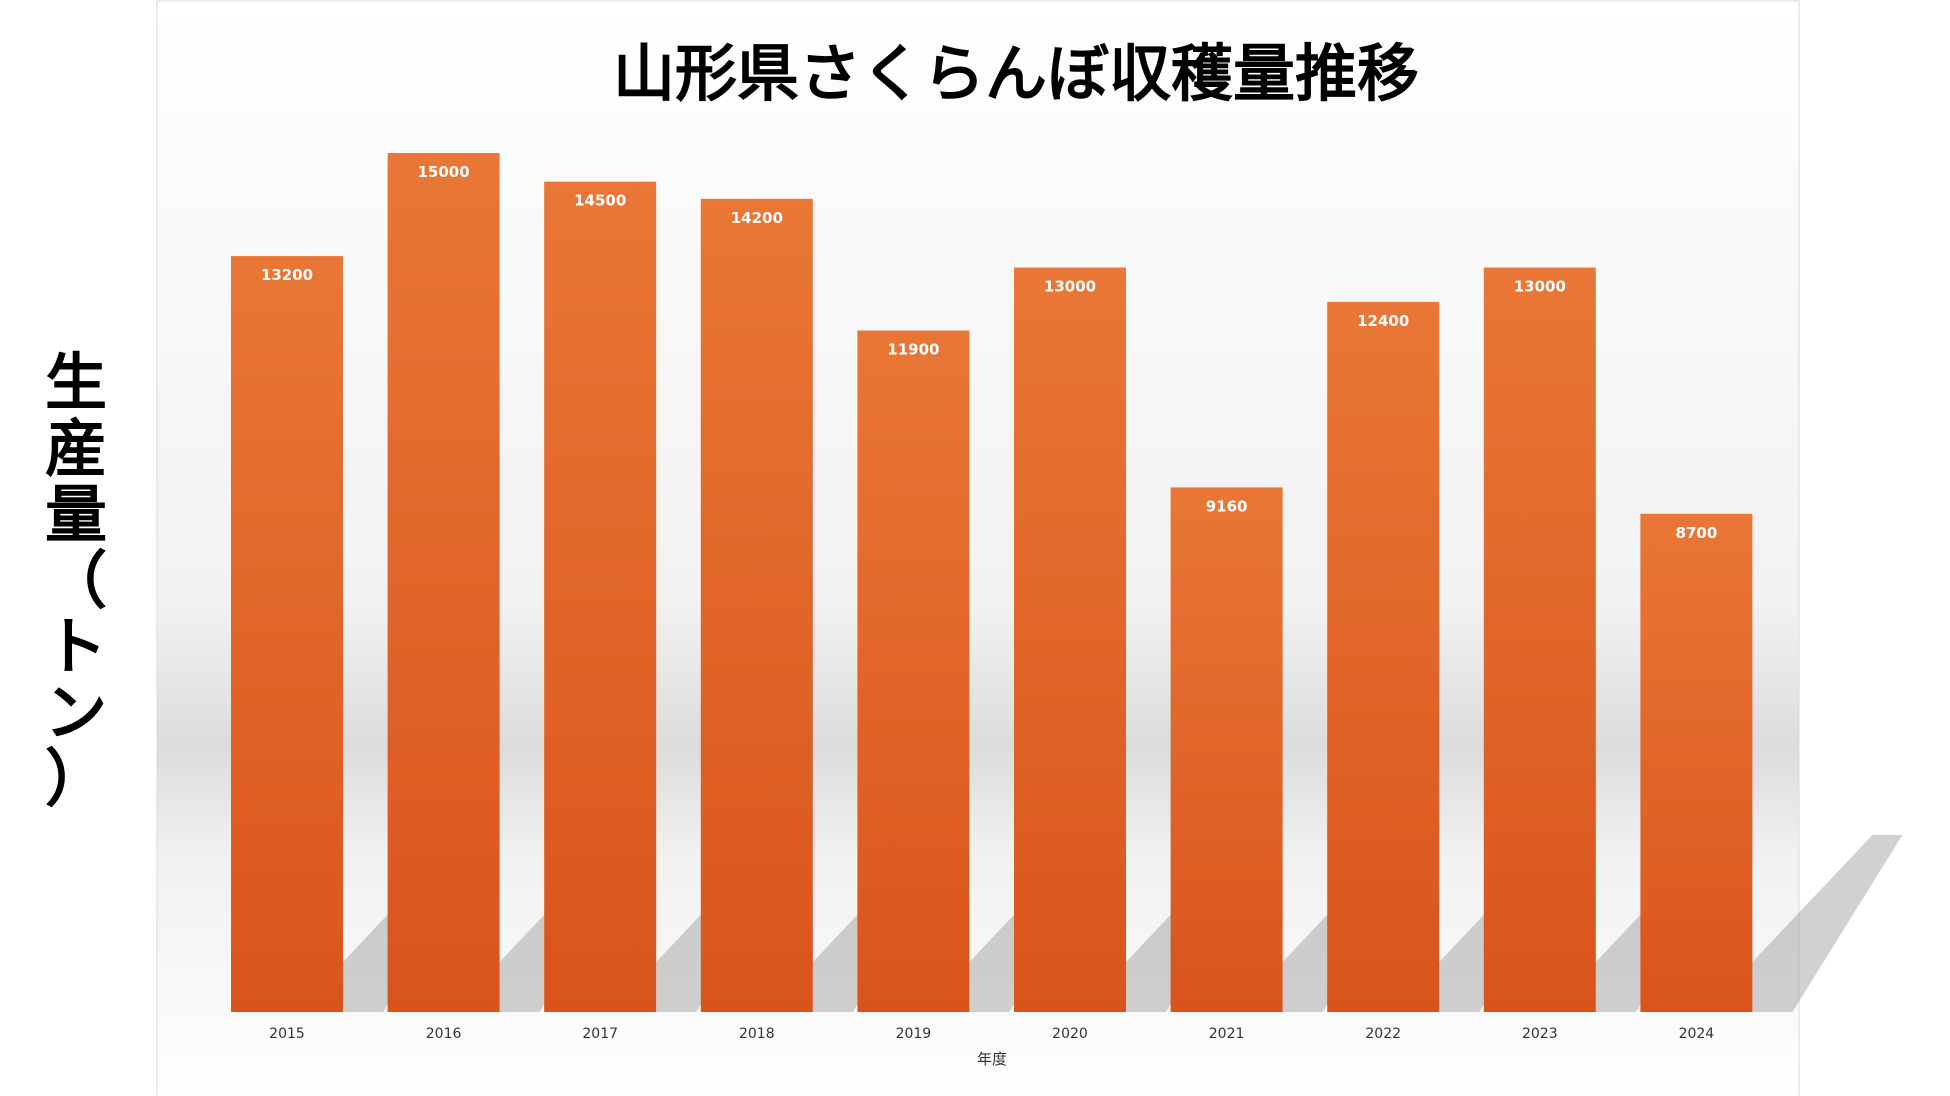  What do you see at coordinates (444, 1034) in the screenshot?
I see `x-tick-2016: 2016` at bounding box center [444, 1034].